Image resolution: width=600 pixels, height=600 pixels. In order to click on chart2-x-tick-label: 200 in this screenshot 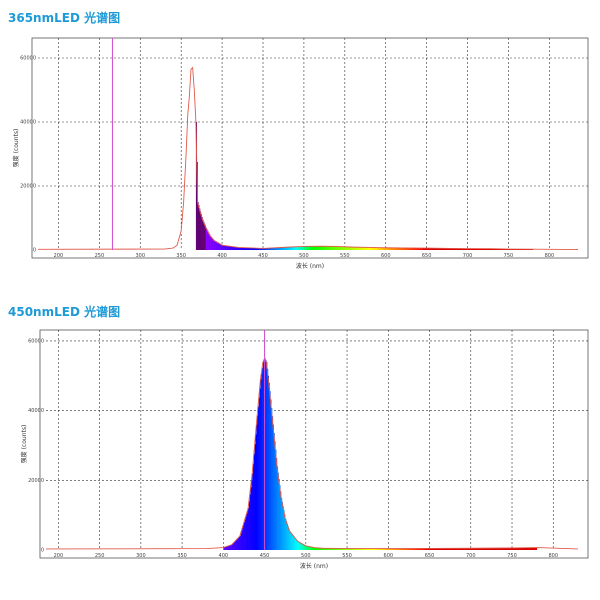, I will do `click(59, 556)`.